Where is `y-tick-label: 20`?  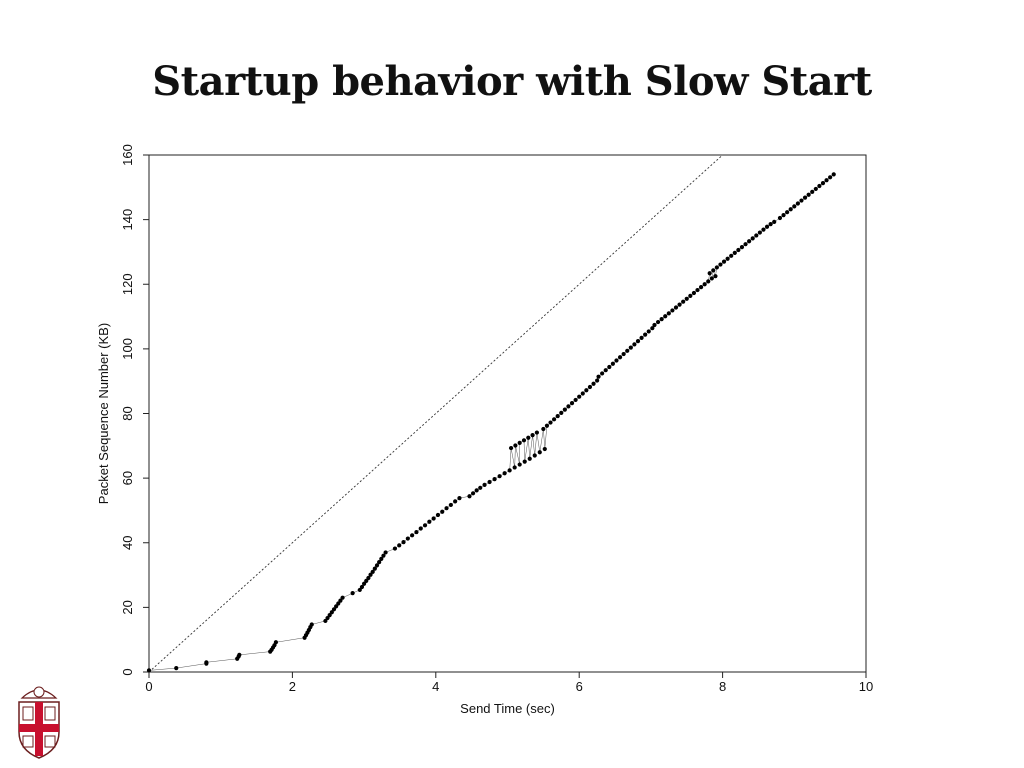 y-tick-label: 20 is located at coordinates (127, 607).